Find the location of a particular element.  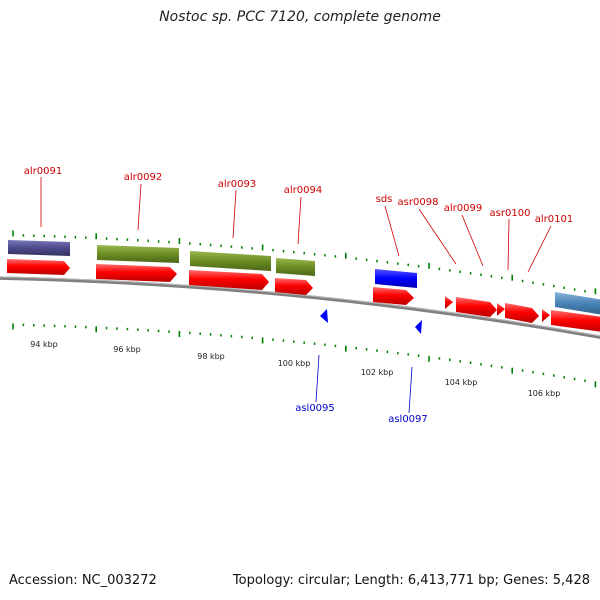

gene-label: asr0100 is located at coordinates (510, 213).